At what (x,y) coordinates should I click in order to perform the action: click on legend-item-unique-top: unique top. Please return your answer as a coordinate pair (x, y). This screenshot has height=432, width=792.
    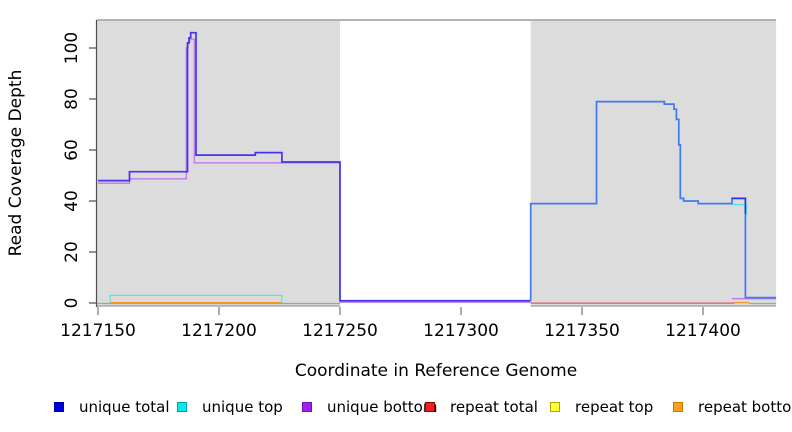
    Looking at the image, I should click on (230, 407).